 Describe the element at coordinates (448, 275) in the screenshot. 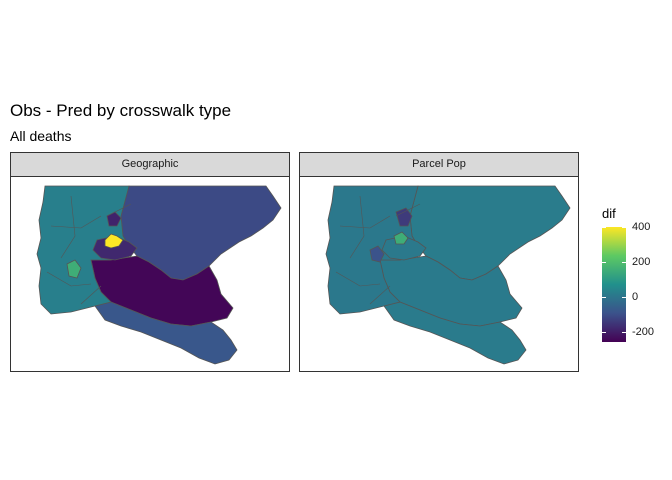

I see `map-parcel-pop` at that location.